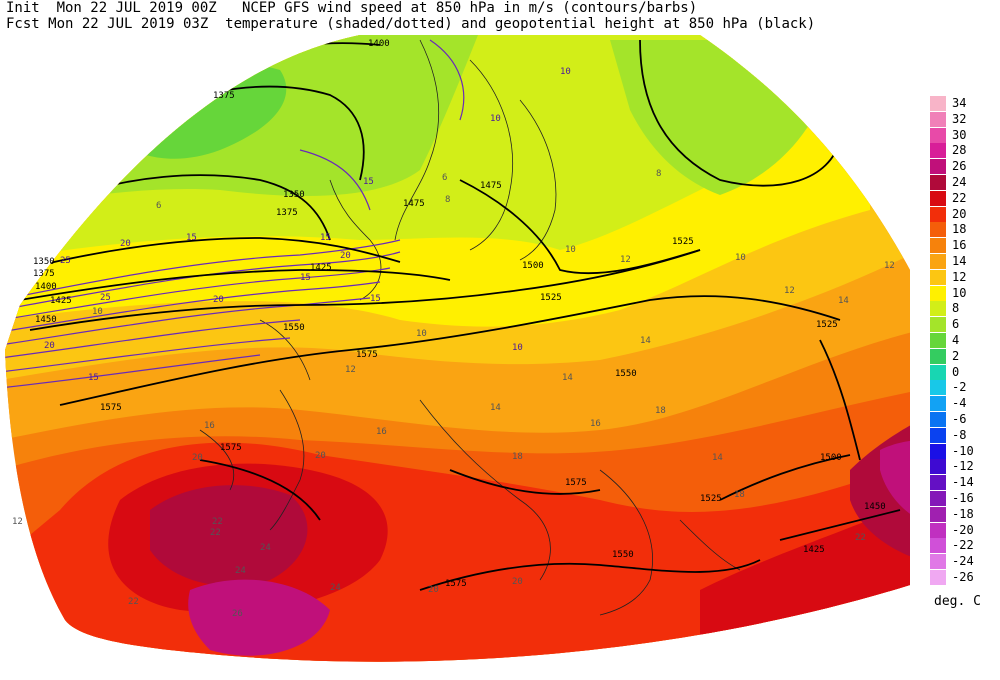 Image resolution: width=1000 pixels, height=680 pixels. Describe the element at coordinates (305, 278) in the screenshot. I see `wind-label: 15` at that location.